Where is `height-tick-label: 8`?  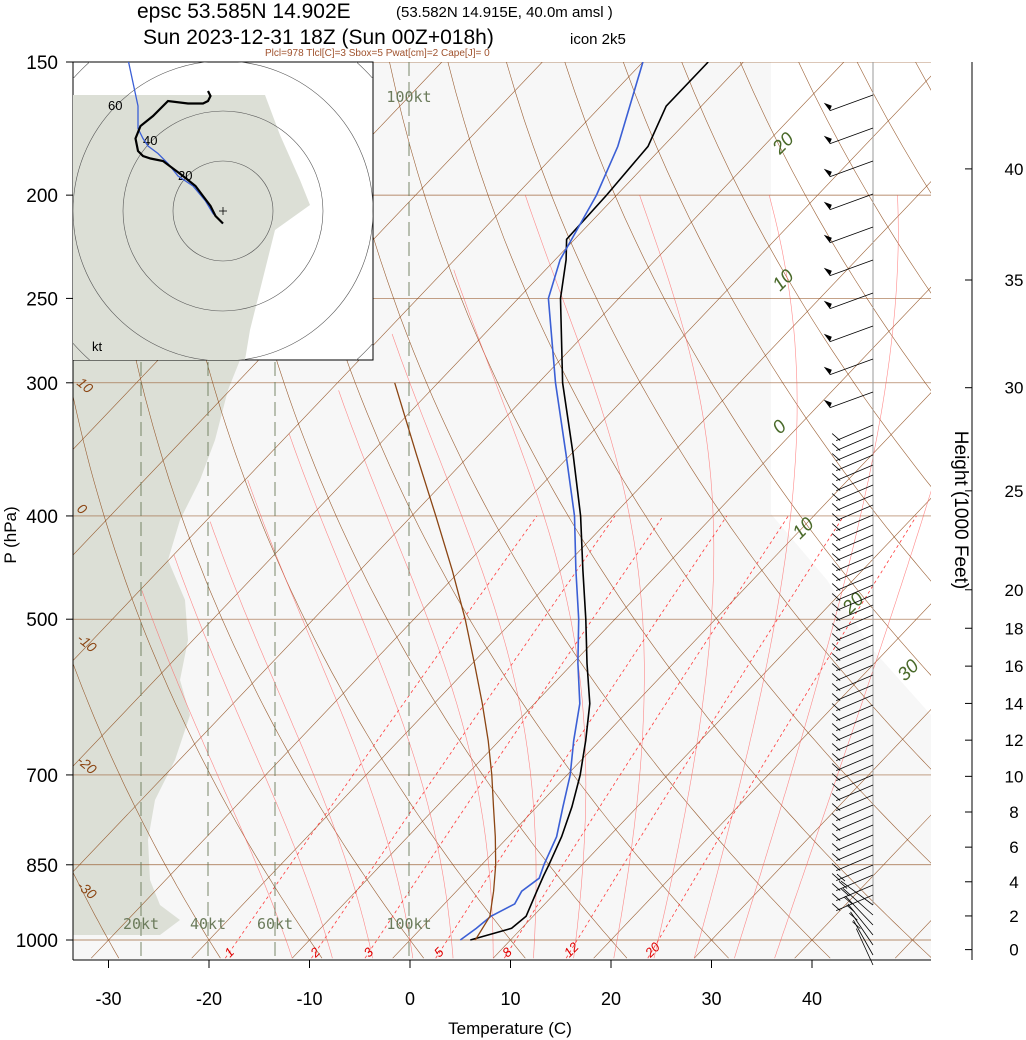
height-tick-label: 8 is located at coordinates (1013, 812).